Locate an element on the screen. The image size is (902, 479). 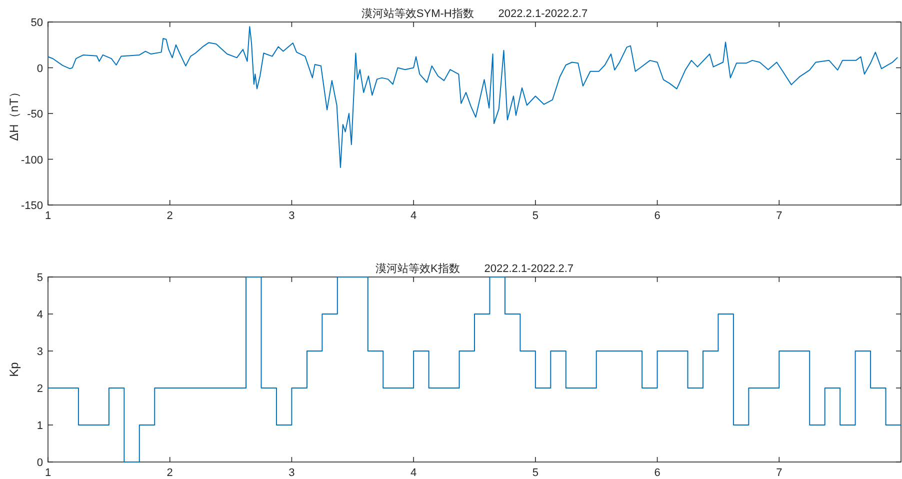
y-tick-label: 2 is located at coordinates (39, 389).